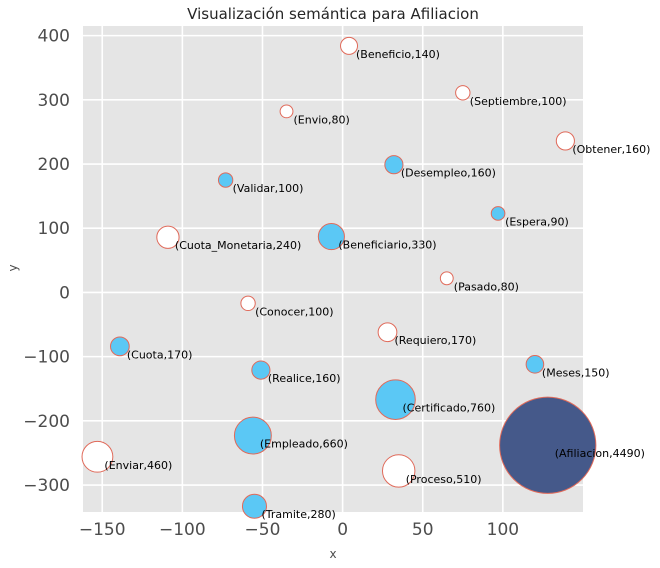 This screenshot has height=568, width=660. Describe the element at coordinates (225, 180) in the screenshot. I see `point-validar` at that location.